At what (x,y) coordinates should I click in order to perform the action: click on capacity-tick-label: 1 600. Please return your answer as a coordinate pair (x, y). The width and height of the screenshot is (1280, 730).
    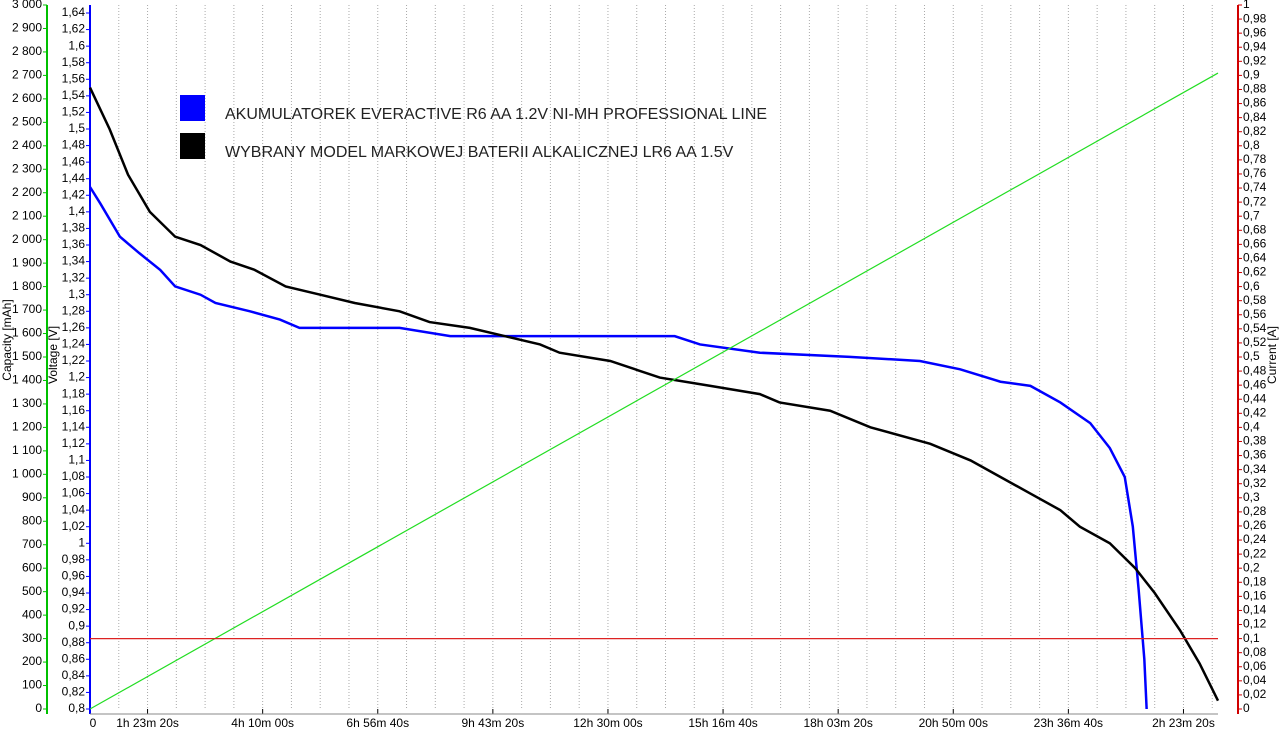
    Looking at the image, I should click on (27, 333).